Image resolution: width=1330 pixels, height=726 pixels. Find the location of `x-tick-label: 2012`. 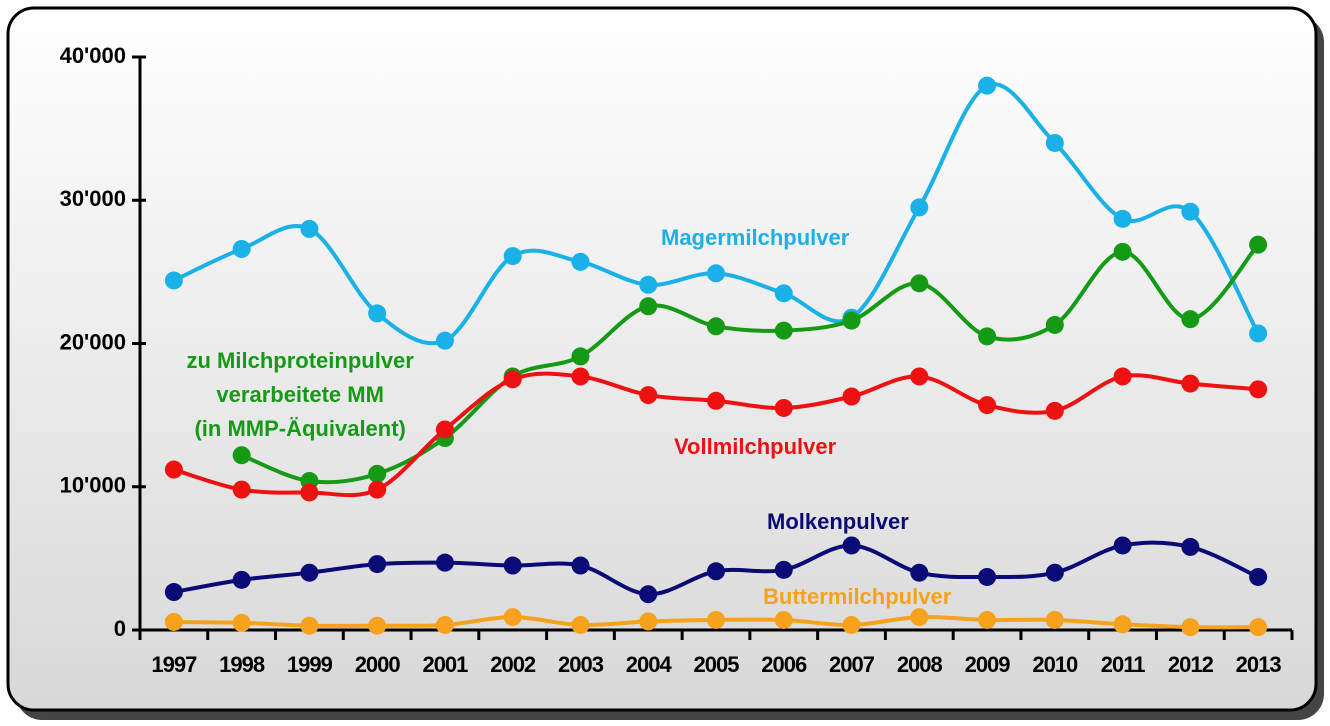

x-tick-label: 2012 is located at coordinates (1191, 664).